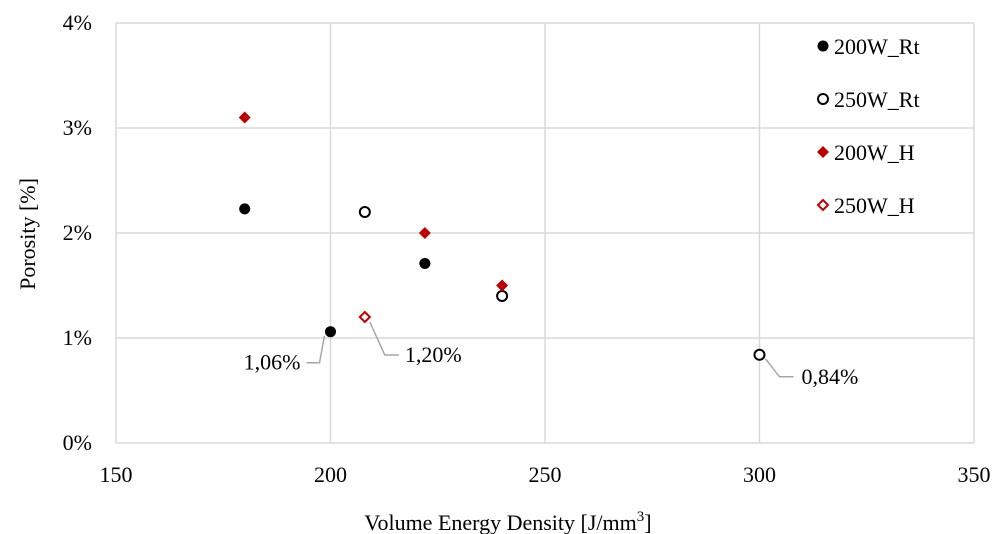 Image resolution: width=1000 pixels, height=534 pixels. Describe the element at coordinates (550, 349) in the screenshot. I see `annotation-leaders` at that location.